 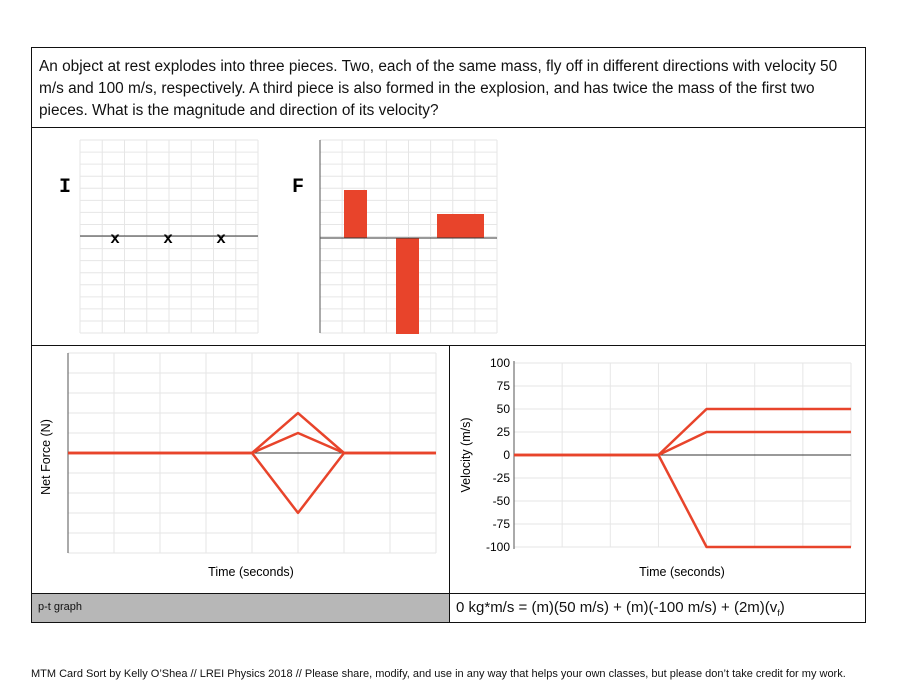 I want to click on final-bars, so click(x=414, y=262).